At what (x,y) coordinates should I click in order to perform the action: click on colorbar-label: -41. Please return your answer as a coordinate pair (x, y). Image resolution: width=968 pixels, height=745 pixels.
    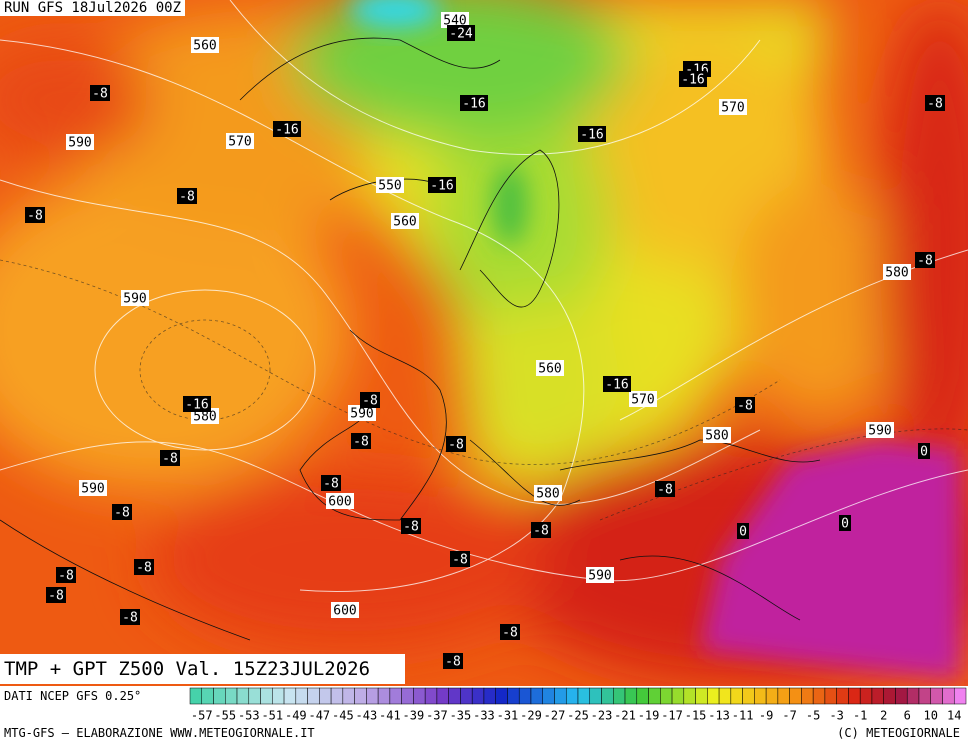
    Looking at the image, I should click on (390, 716).